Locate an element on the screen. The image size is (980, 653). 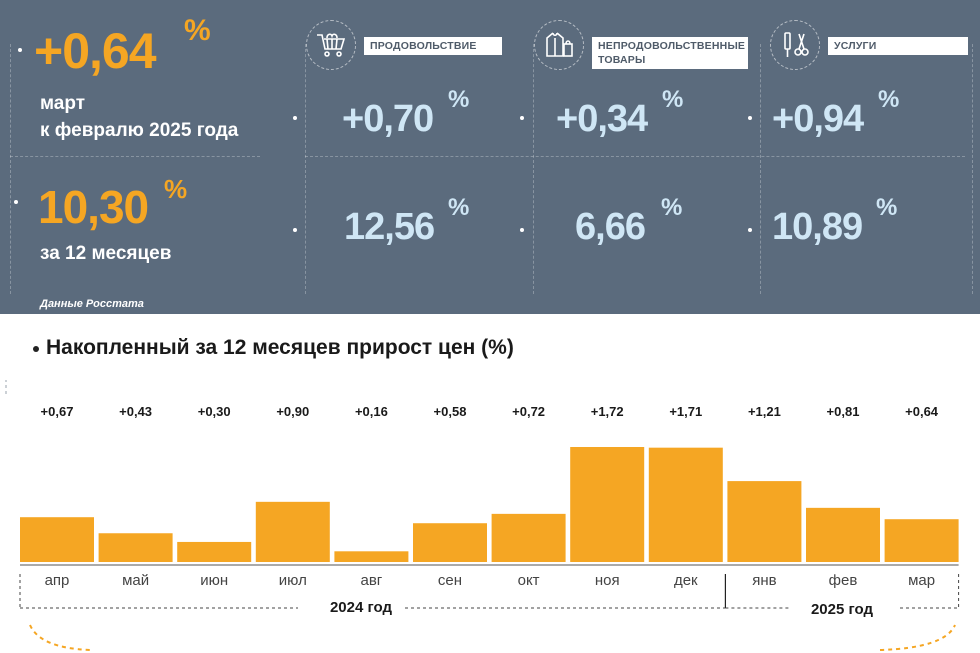
tick-label: фев is located at coordinates (843, 580).